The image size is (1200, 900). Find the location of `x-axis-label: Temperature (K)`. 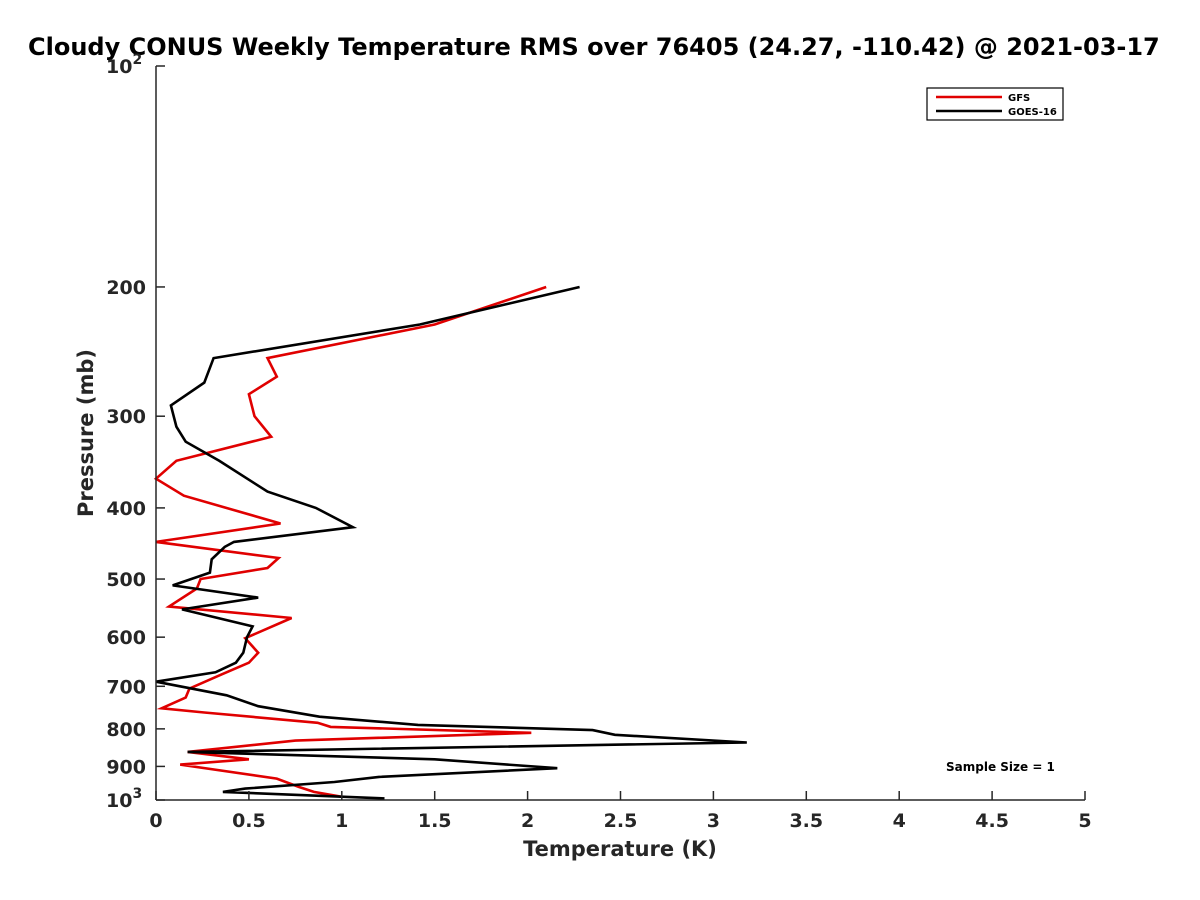

x-axis-label: Temperature (K) is located at coordinates (620, 849).